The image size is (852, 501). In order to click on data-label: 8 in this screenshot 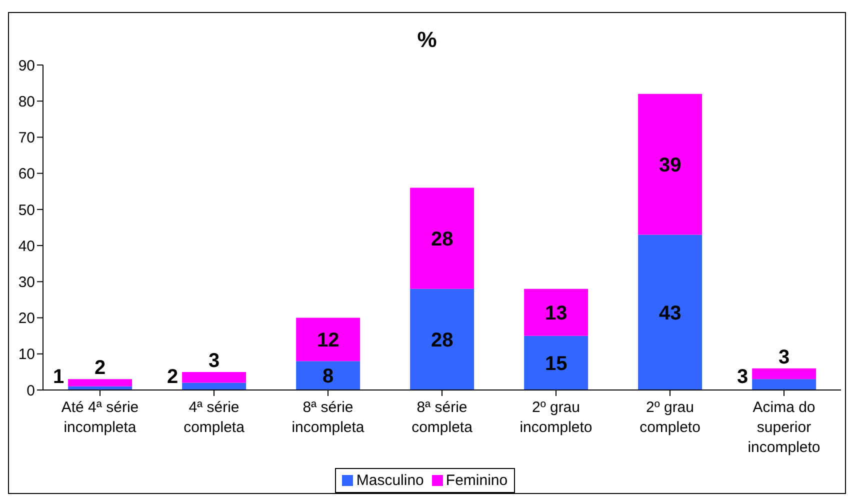, I will do `click(328, 377)`.